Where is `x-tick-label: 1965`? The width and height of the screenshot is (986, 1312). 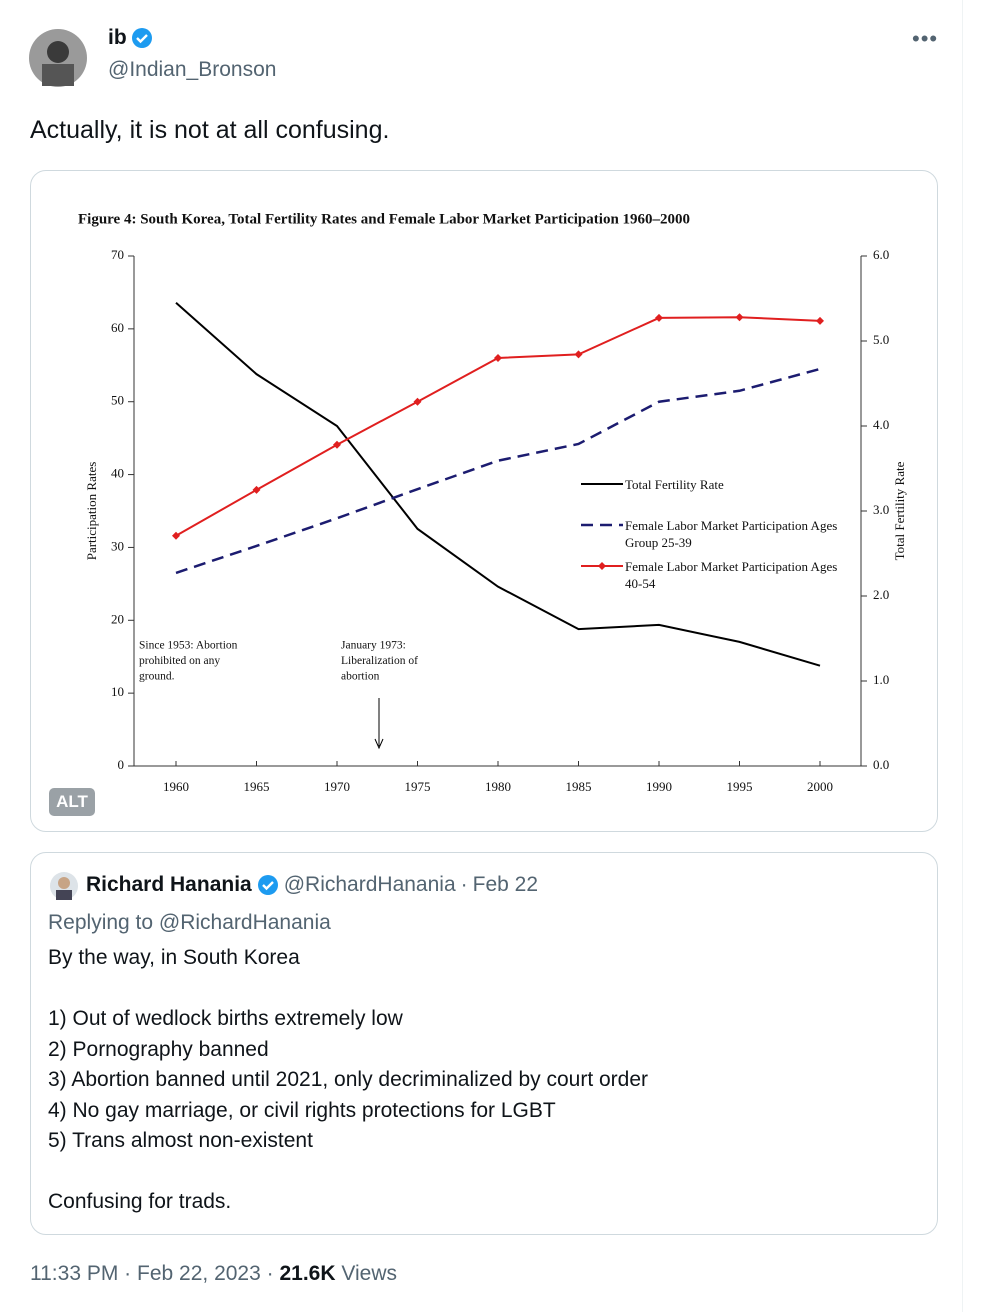
x-tick-label: 1965 is located at coordinates (257, 786).